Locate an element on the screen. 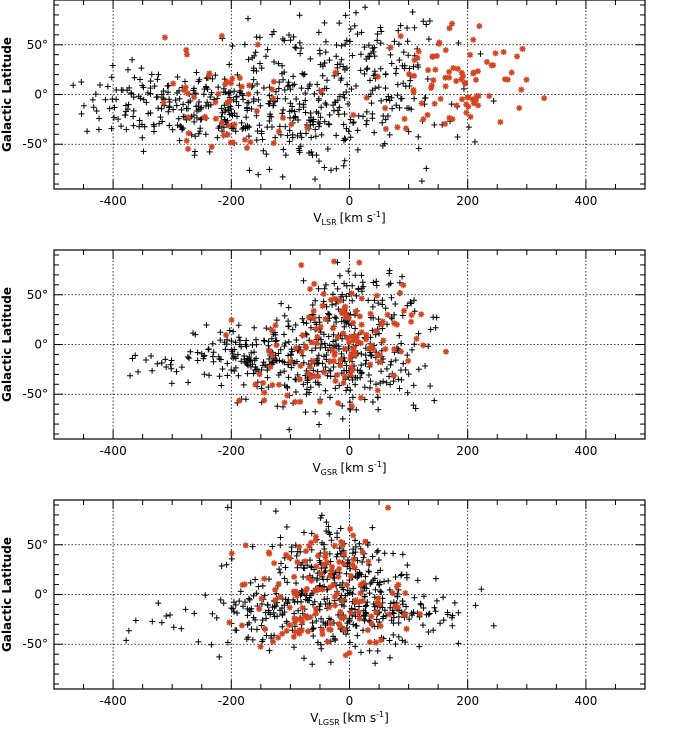 The height and width of the screenshot is (730, 700). y-tick-label: -50° is located at coordinates (35, 394).